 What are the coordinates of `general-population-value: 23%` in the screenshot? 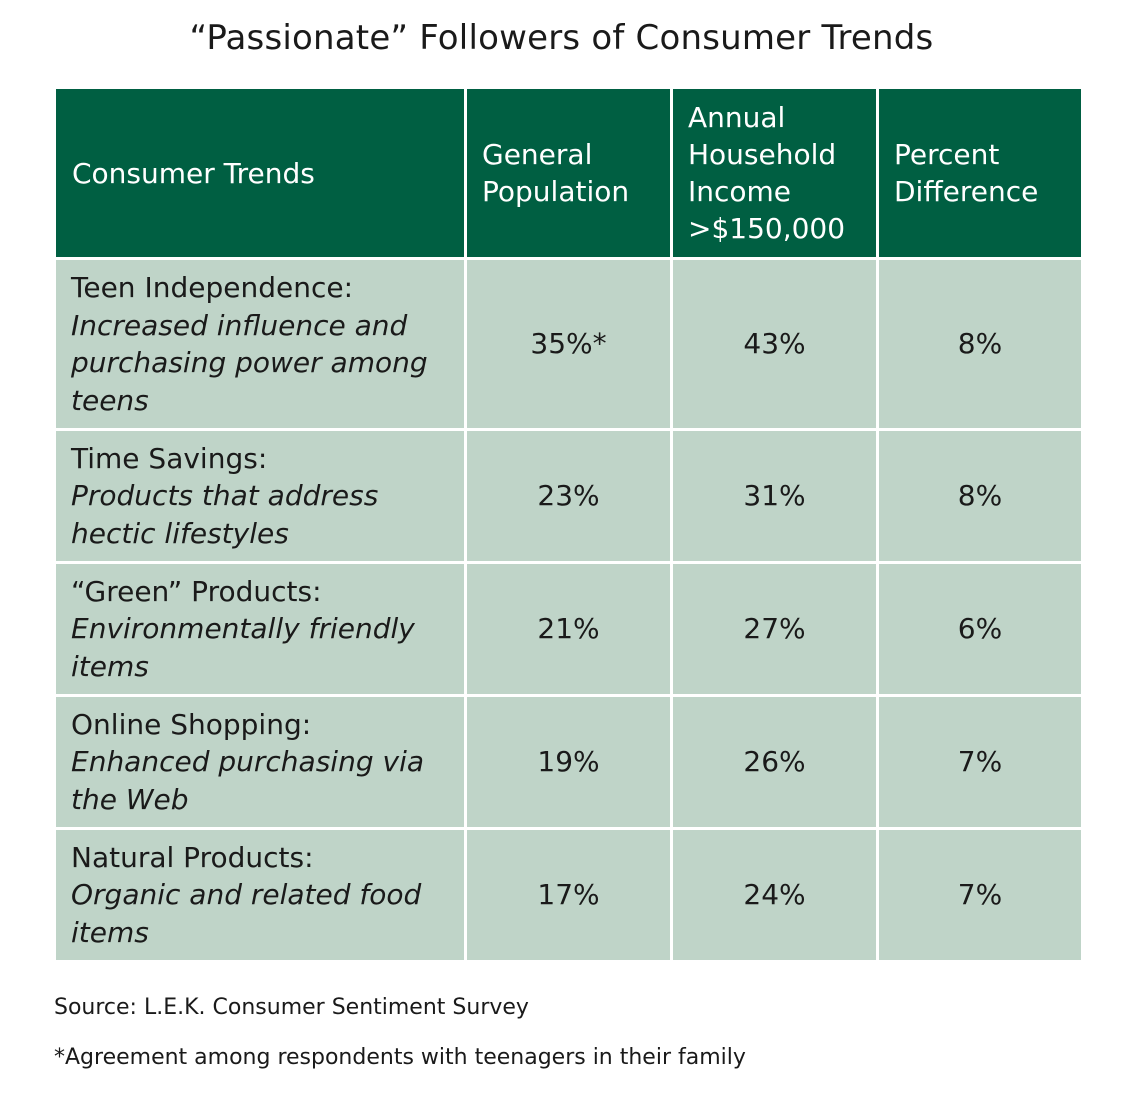 It's located at (568, 496).